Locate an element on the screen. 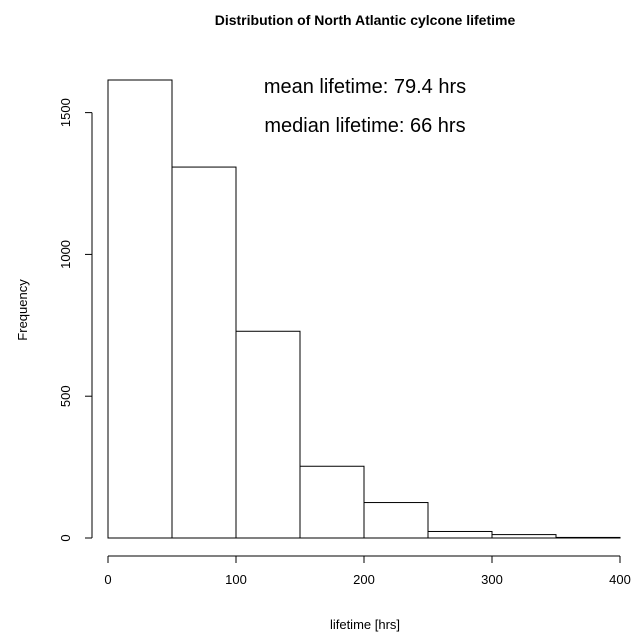 The height and width of the screenshot is (632, 634). x-tick-label: 0 is located at coordinates (107, 579).